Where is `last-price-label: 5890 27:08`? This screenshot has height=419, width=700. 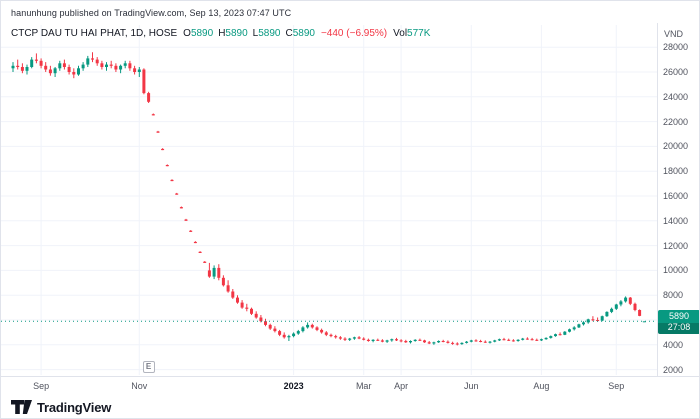
last-price-label: 5890 27:08 is located at coordinates (678, 322).